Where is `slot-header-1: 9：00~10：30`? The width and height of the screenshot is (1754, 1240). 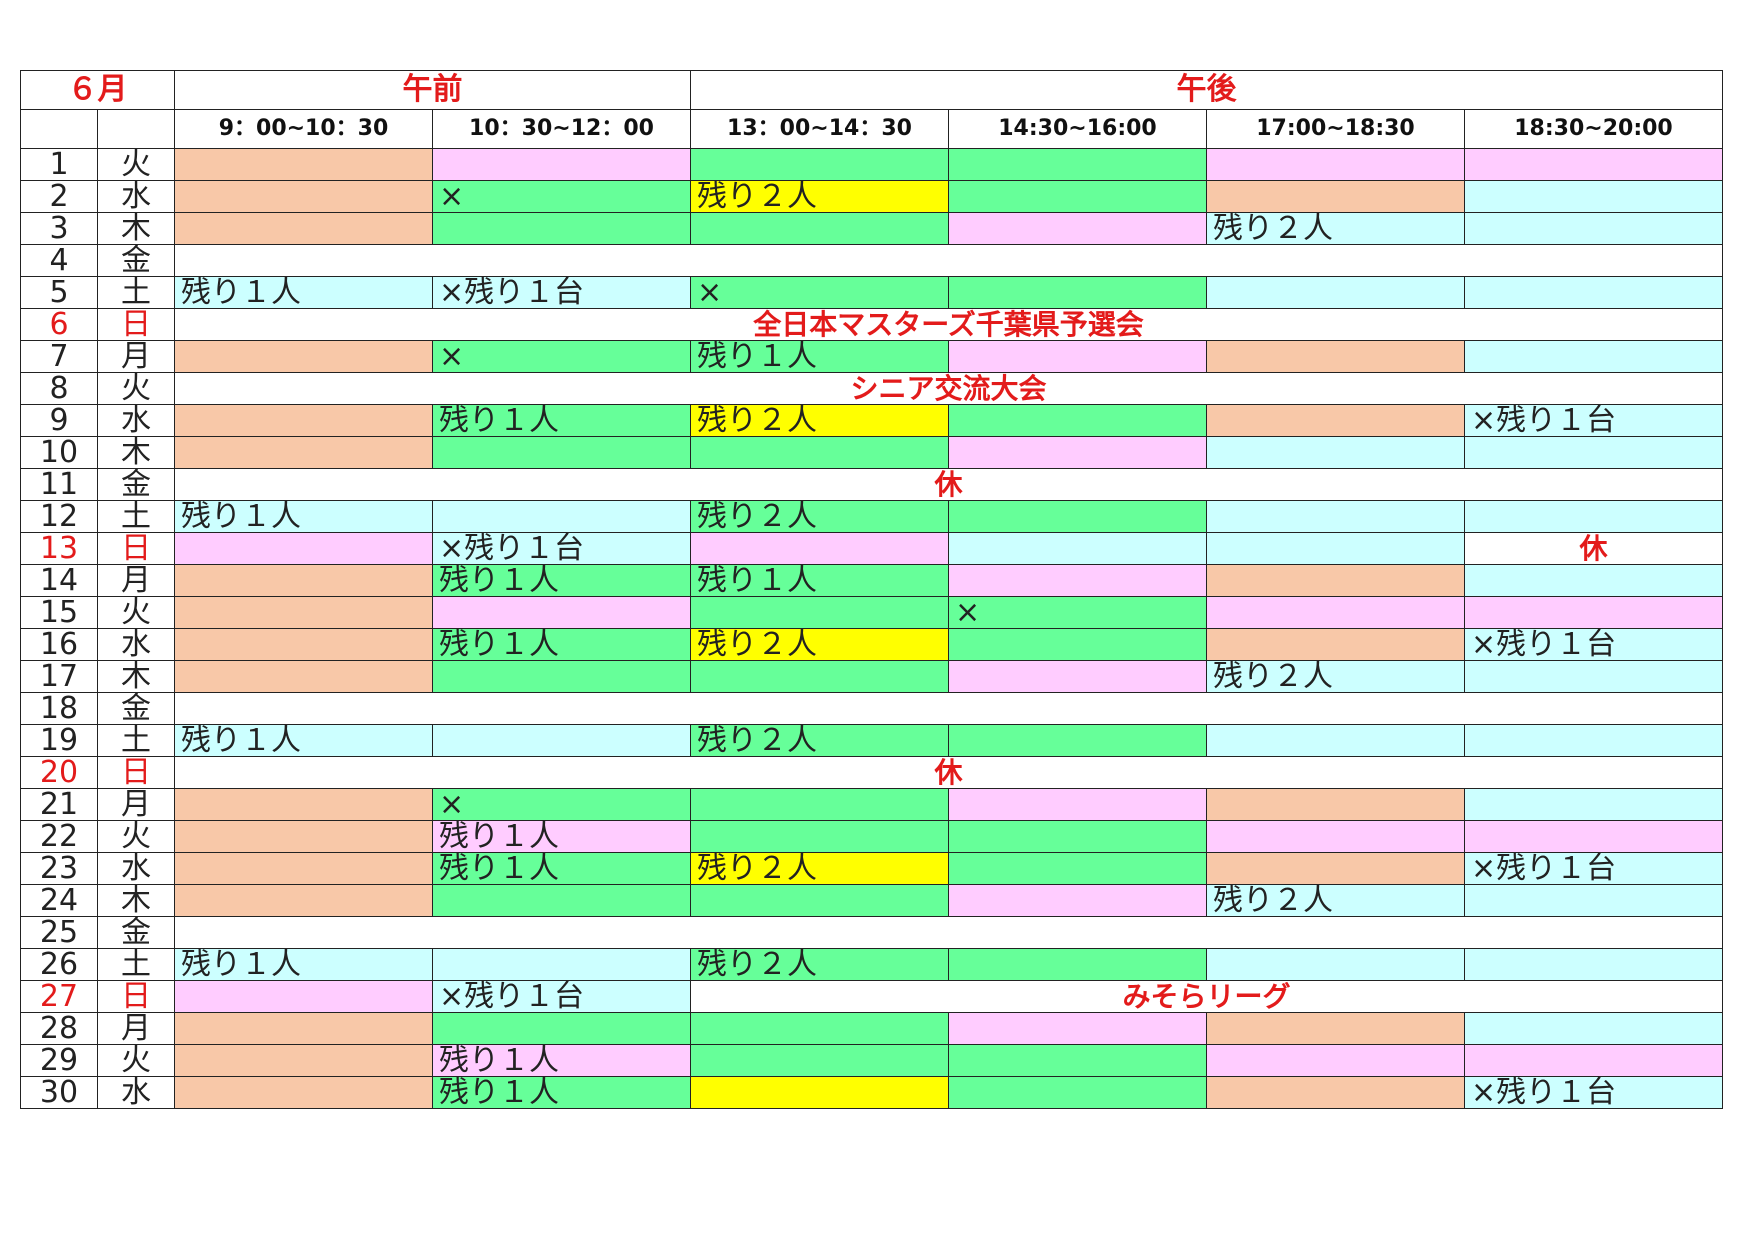 slot-header-1: 9：00~10：30 is located at coordinates (303, 129).